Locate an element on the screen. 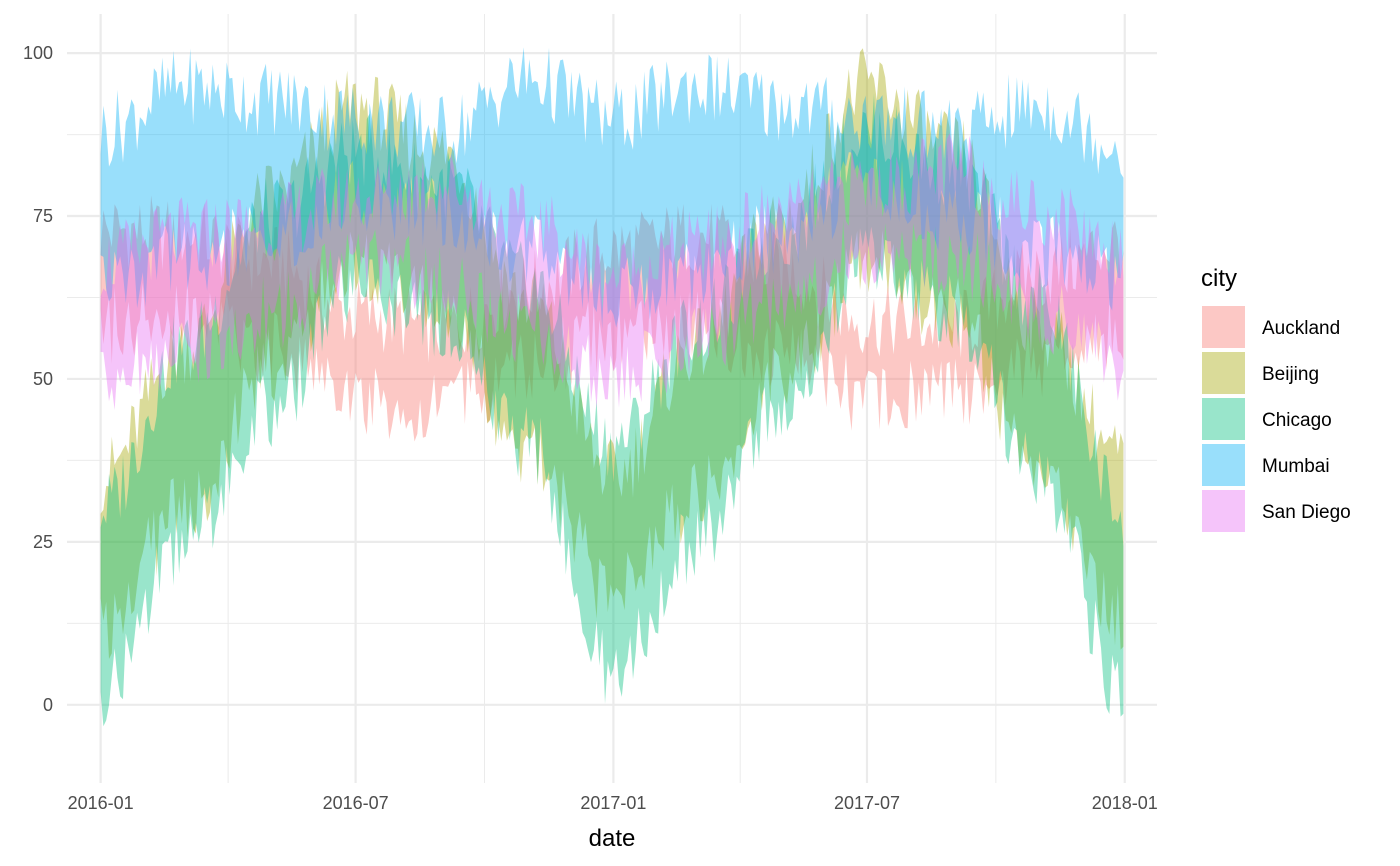  legend-key-auckland is located at coordinates (1223, 327).